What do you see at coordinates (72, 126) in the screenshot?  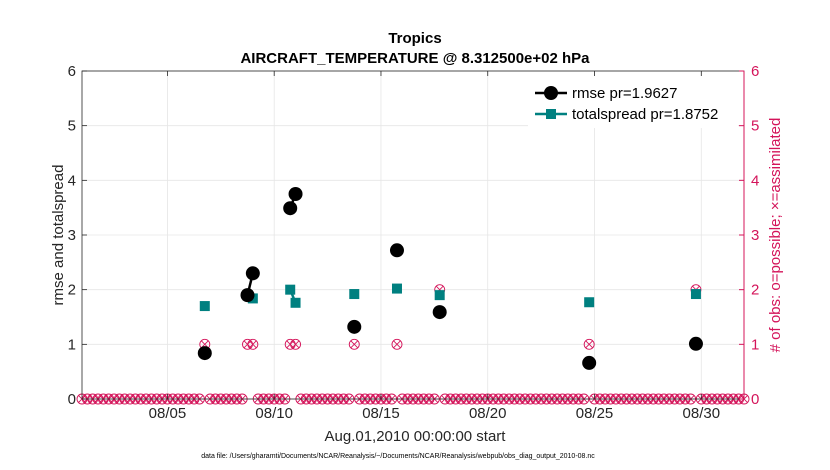 I see `y-tick-label-left: 5` at bounding box center [72, 126].